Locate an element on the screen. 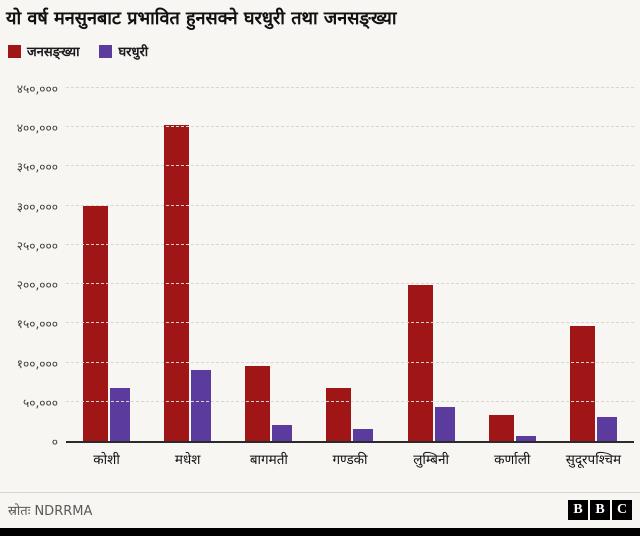  legend-item-households: घरधुरी is located at coordinates (123, 51).